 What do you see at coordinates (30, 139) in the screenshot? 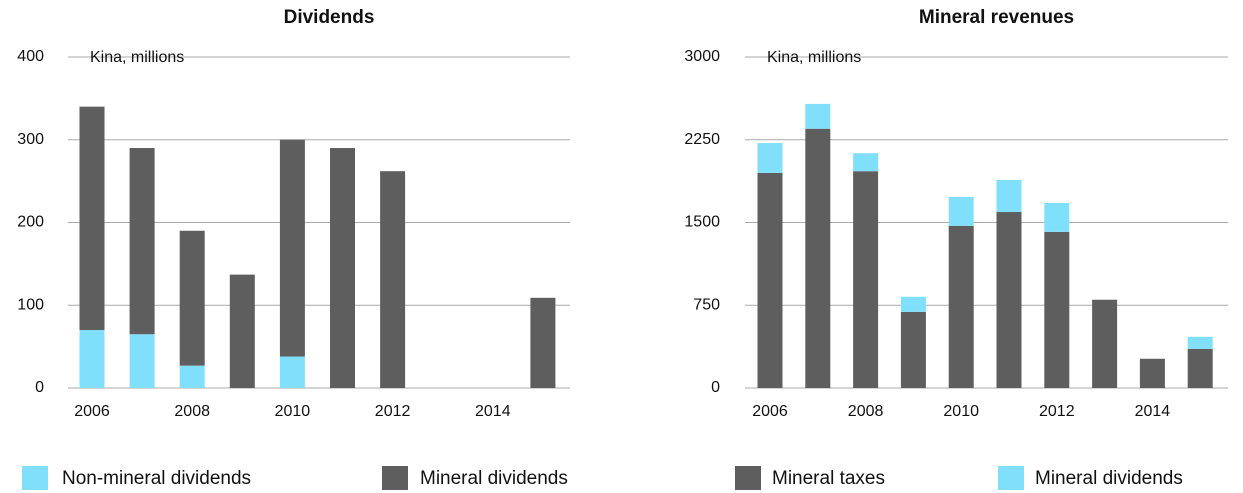
I see `y-tick-label: 300` at bounding box center [30, 139].